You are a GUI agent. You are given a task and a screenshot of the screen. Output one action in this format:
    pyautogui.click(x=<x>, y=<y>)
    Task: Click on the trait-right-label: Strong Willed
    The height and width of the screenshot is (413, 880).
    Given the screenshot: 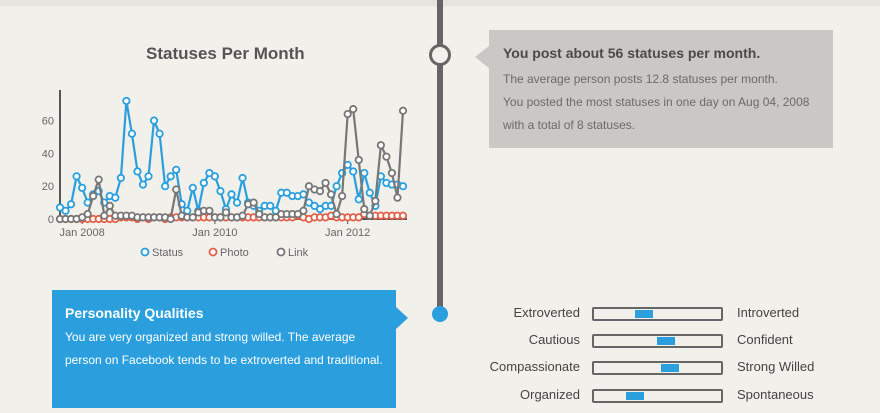 What is the action you would take?
    pyautogui.click(x=776, y=366)
    